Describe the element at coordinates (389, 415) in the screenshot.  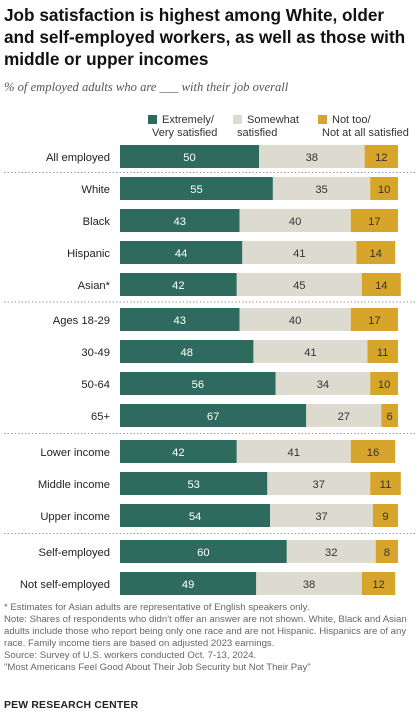
I see `bar-65-s2` at that location.